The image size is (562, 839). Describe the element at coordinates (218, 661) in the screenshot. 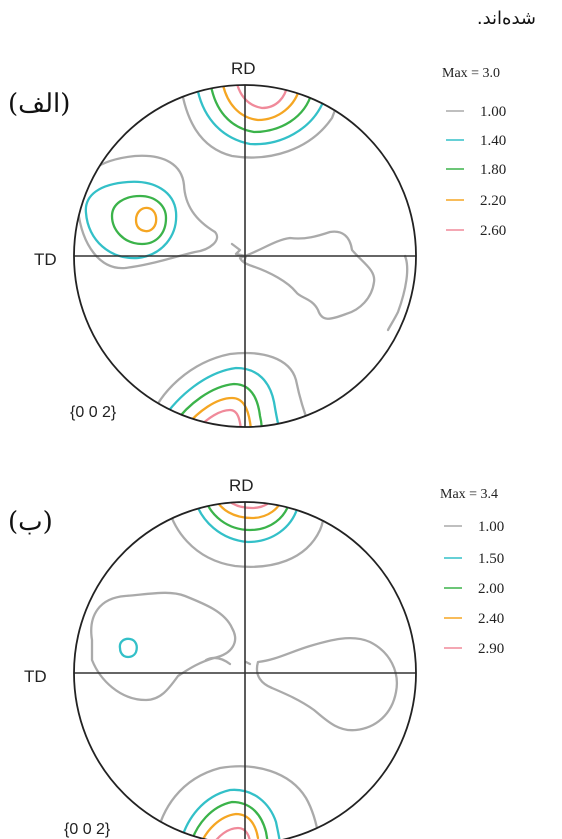

I see `b-contour-center-l1` at that location.